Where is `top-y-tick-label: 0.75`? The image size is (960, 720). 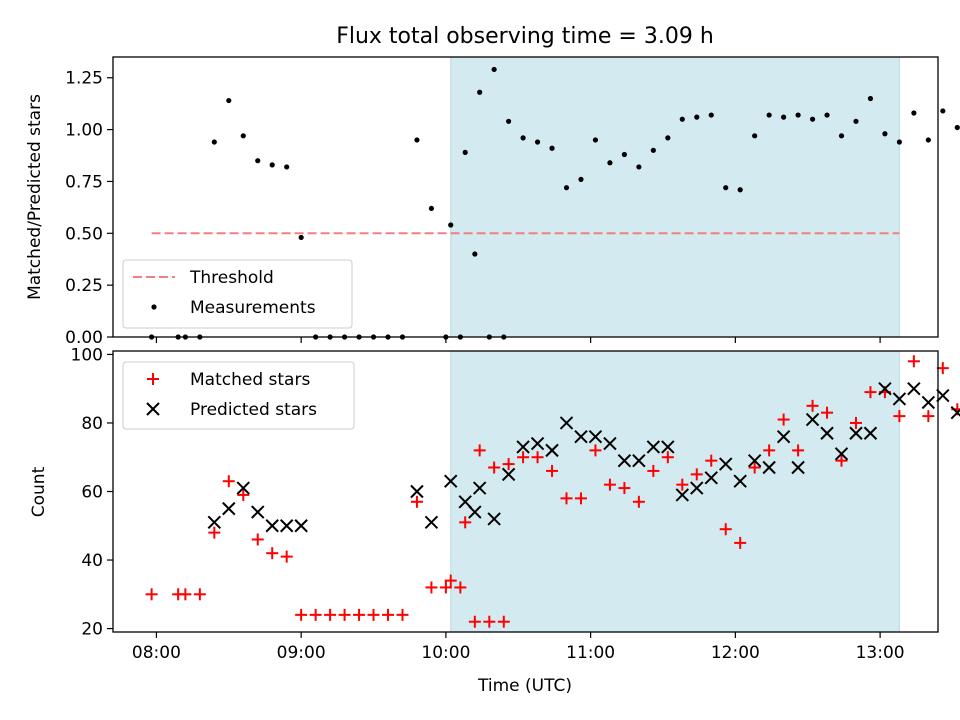 top-y-tick-label: 0.75 is located at coordinates (84, 182).